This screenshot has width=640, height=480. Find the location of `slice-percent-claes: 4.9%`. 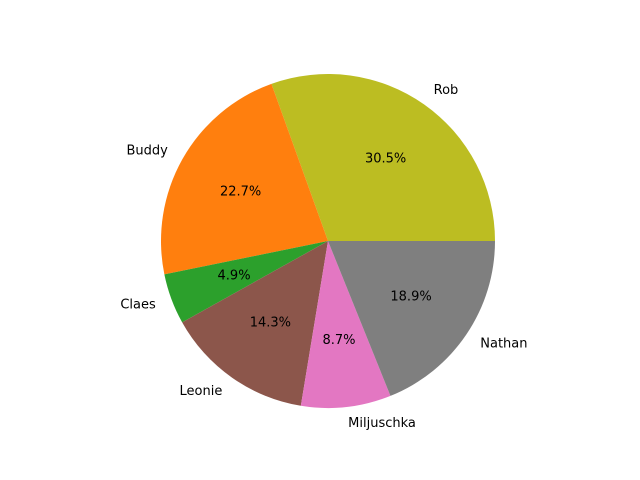

slice-percent-claes: 4.9% is located at coordinates (234, 275).